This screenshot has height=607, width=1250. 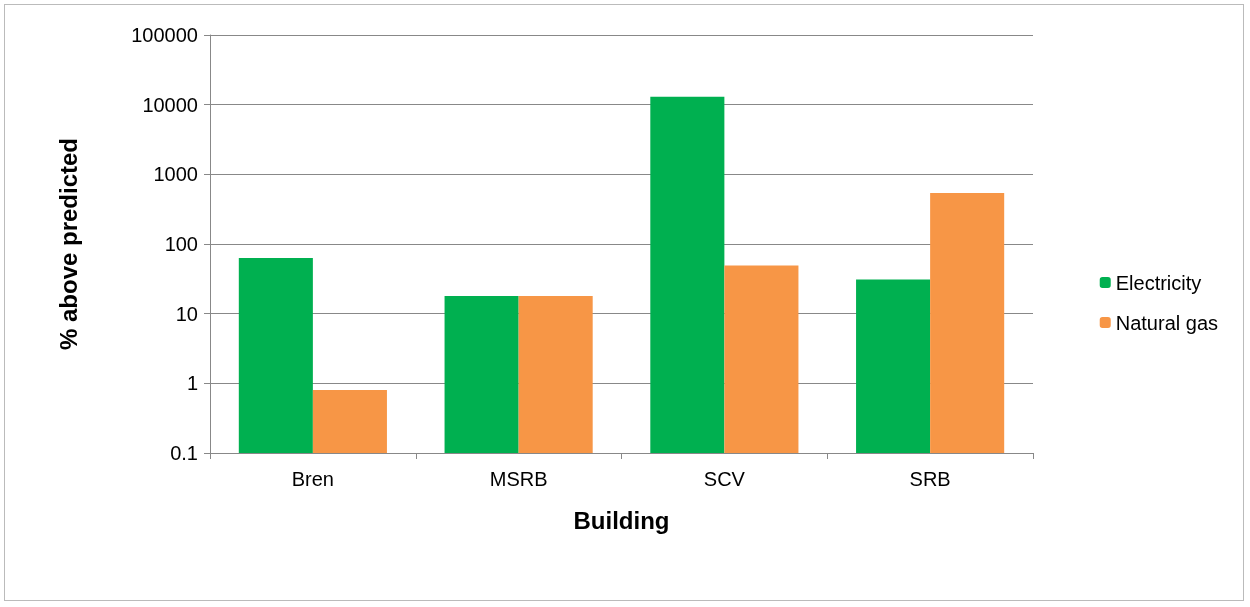 What do you see at coordinates (184, 453) in the screenshot?
I see `y-tick-label: 0.1` at bounding box center [184, 453].